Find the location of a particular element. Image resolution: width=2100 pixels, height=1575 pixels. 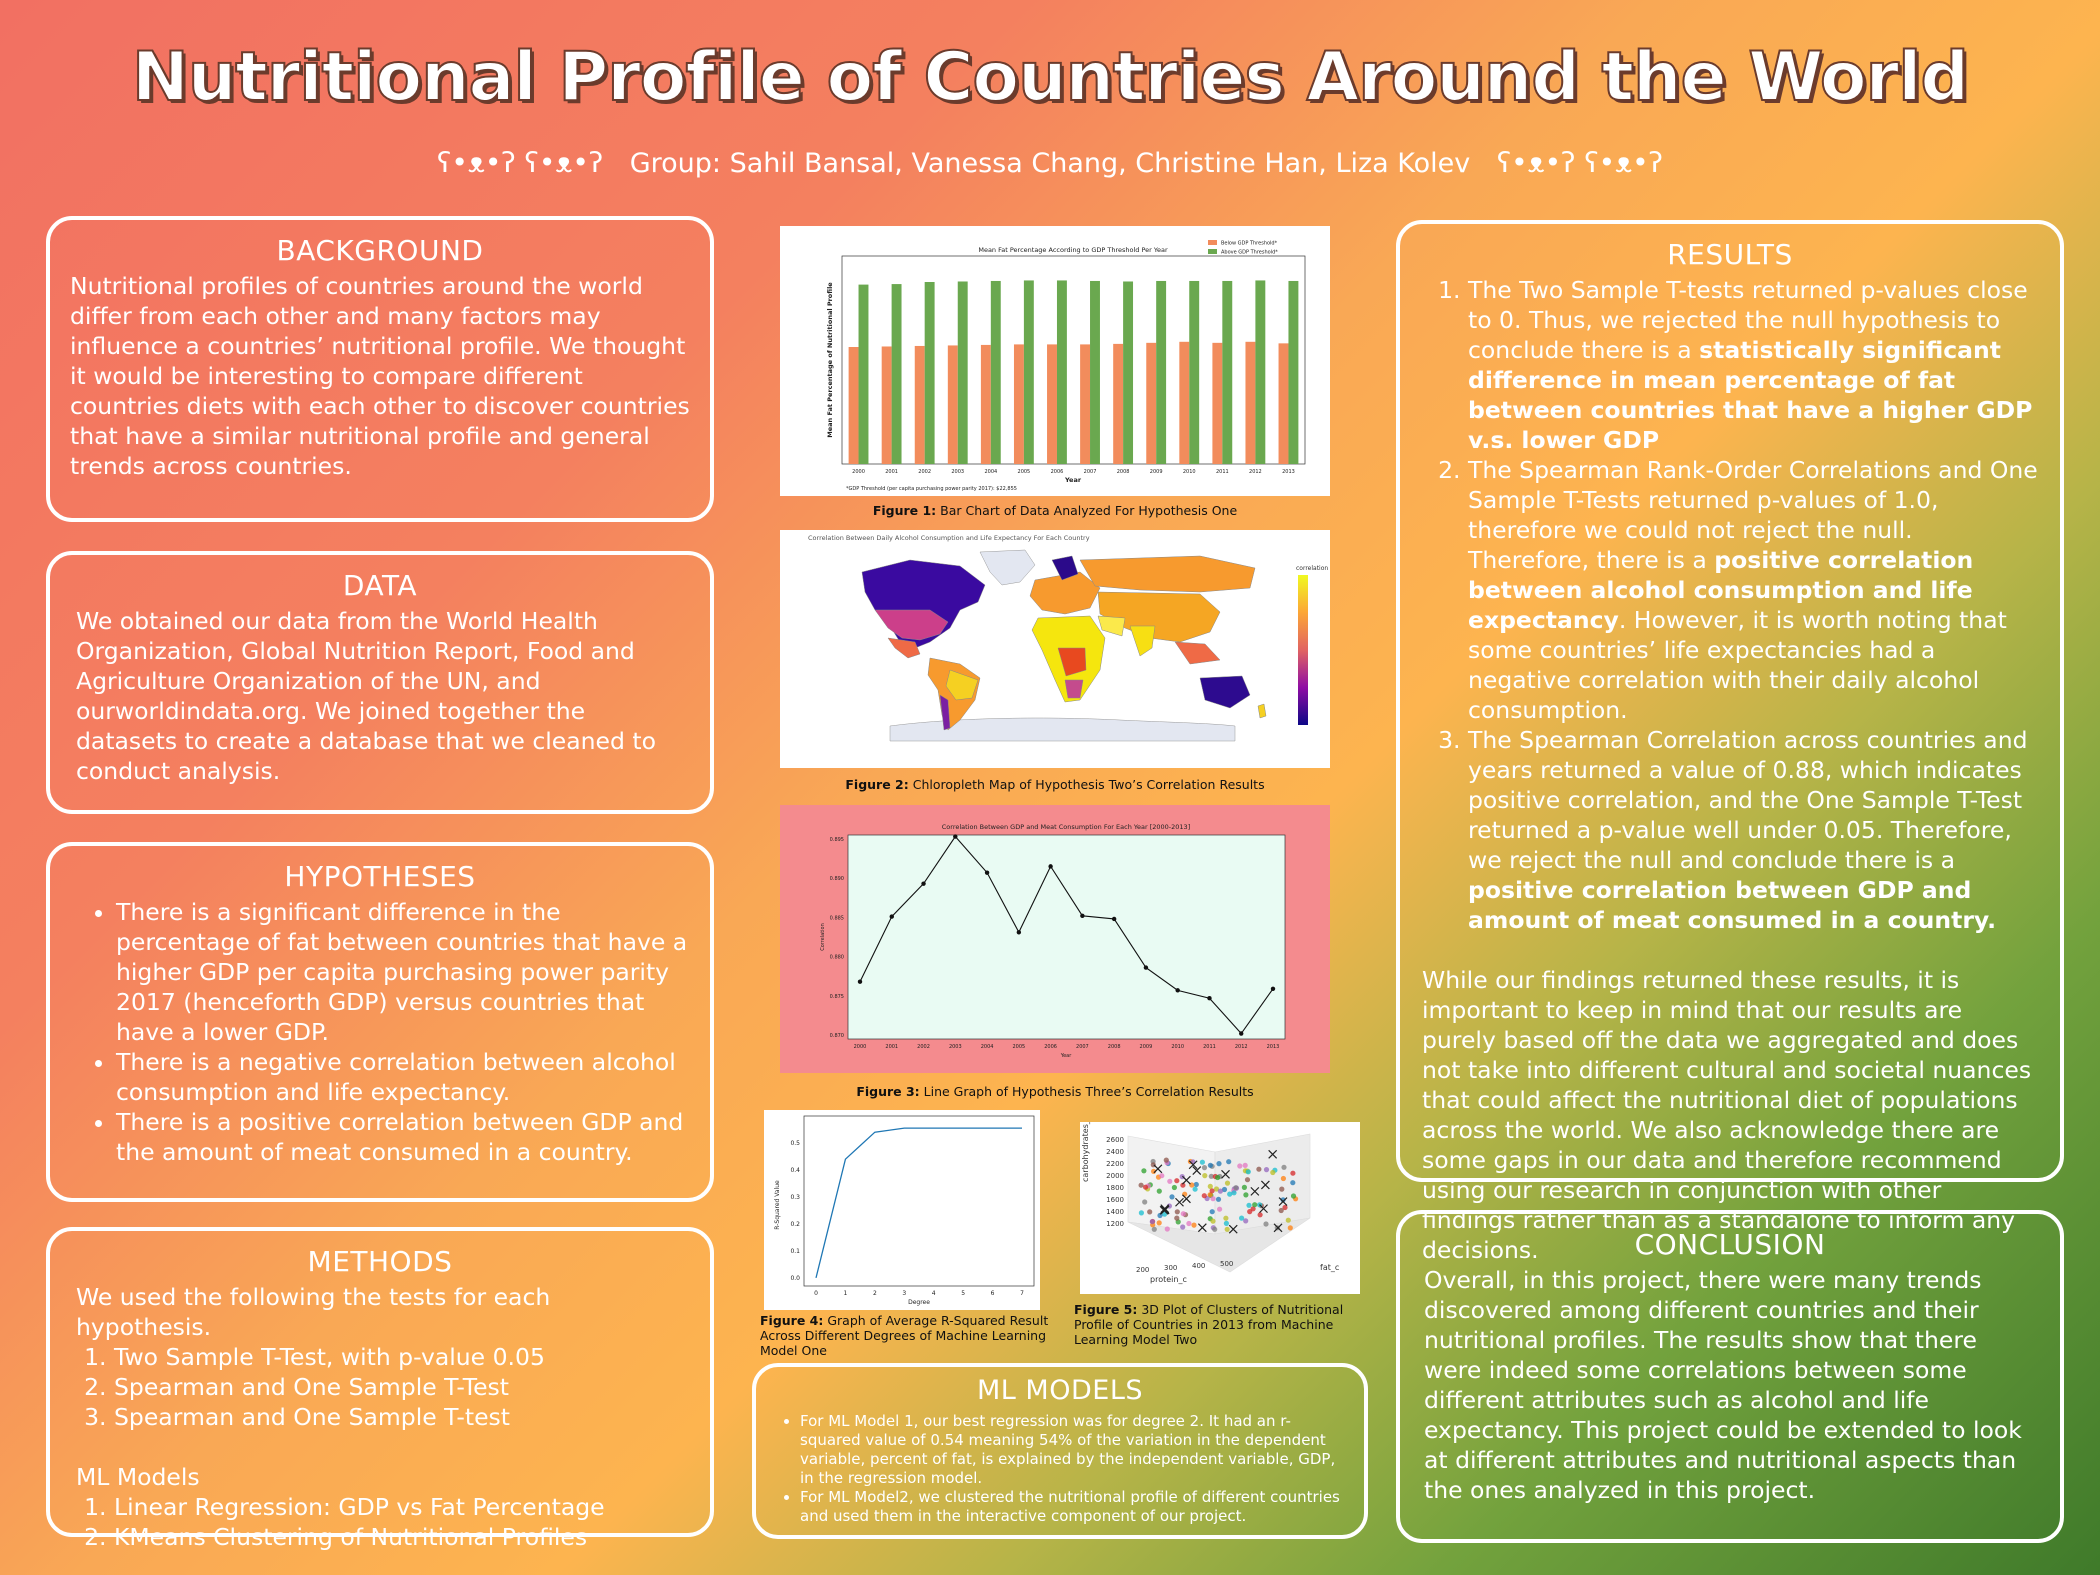

figure-3-label: Figure 3: is located at coordinates (888, 1091).